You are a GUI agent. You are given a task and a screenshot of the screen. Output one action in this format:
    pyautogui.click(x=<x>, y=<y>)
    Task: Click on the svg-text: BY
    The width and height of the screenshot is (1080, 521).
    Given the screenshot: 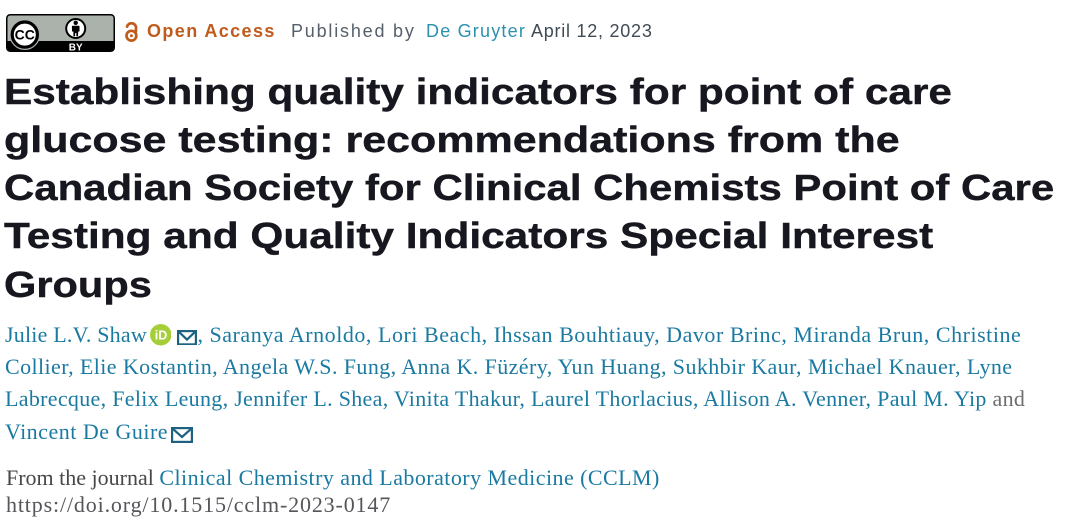 What is the action you would take?
    pyautogui.click(x=75, y=47)
    